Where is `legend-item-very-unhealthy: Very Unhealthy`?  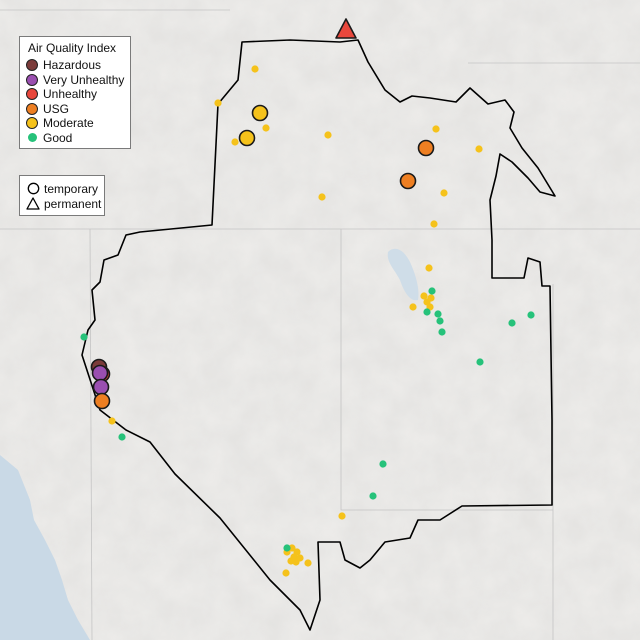
legend-item-very-unhealthy: Very Unhealthy is located at coordinates (78, 80).